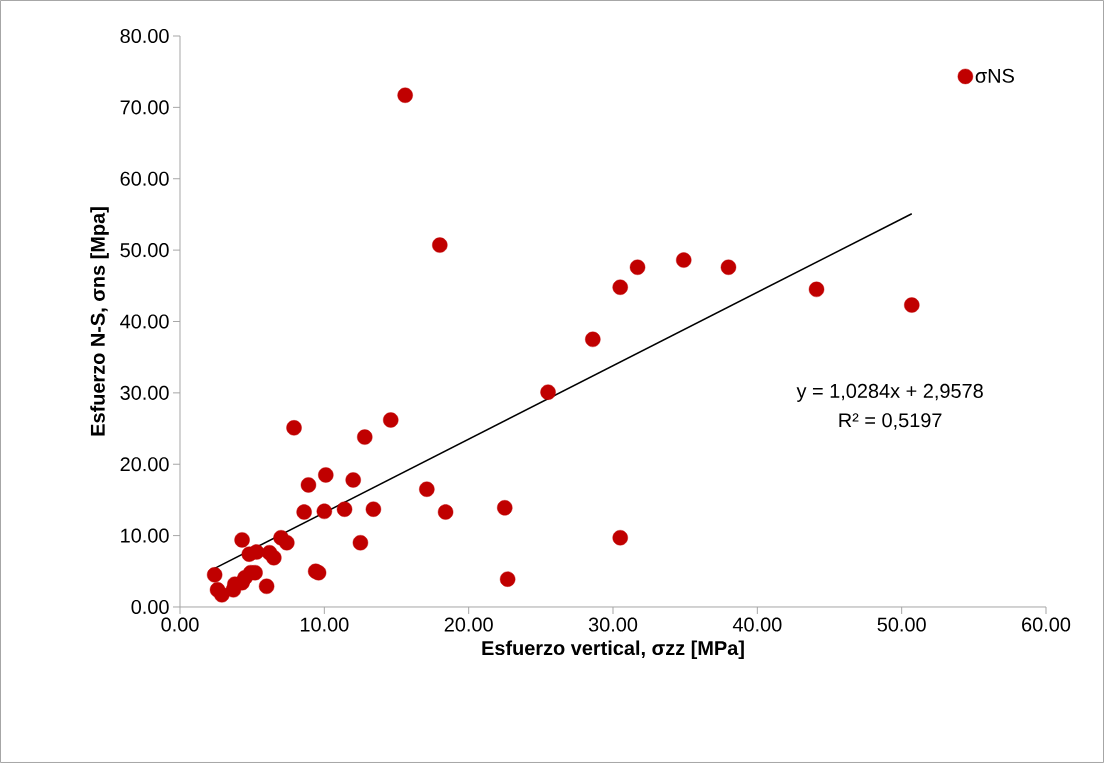 This screenshot has width=1104, height=763. Describe the element at coordinates (613, 650) in the screenshot. I see `x-axis-title: Esfuerzo vertical, σzz [MPa]` at that location.